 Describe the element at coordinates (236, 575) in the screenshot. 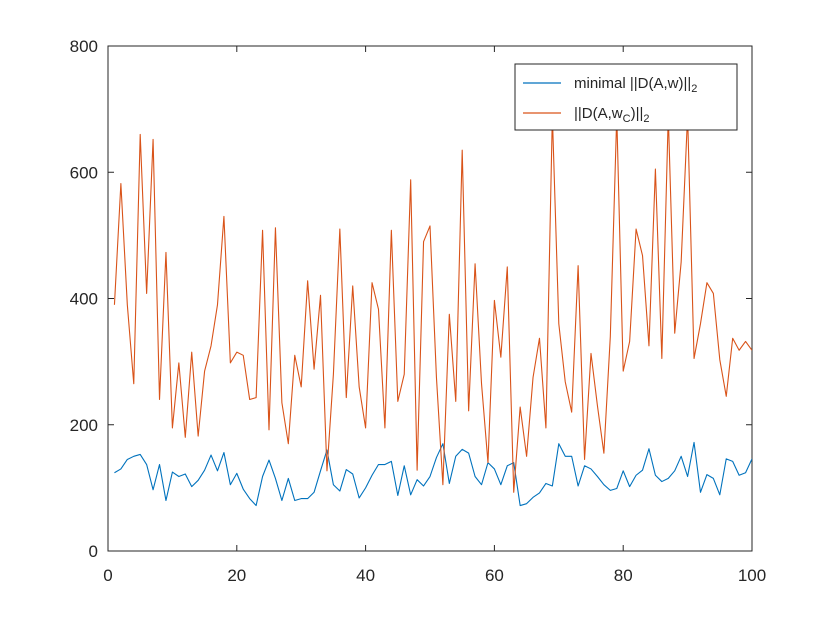

I see `x-tick-label: 20` at that location.